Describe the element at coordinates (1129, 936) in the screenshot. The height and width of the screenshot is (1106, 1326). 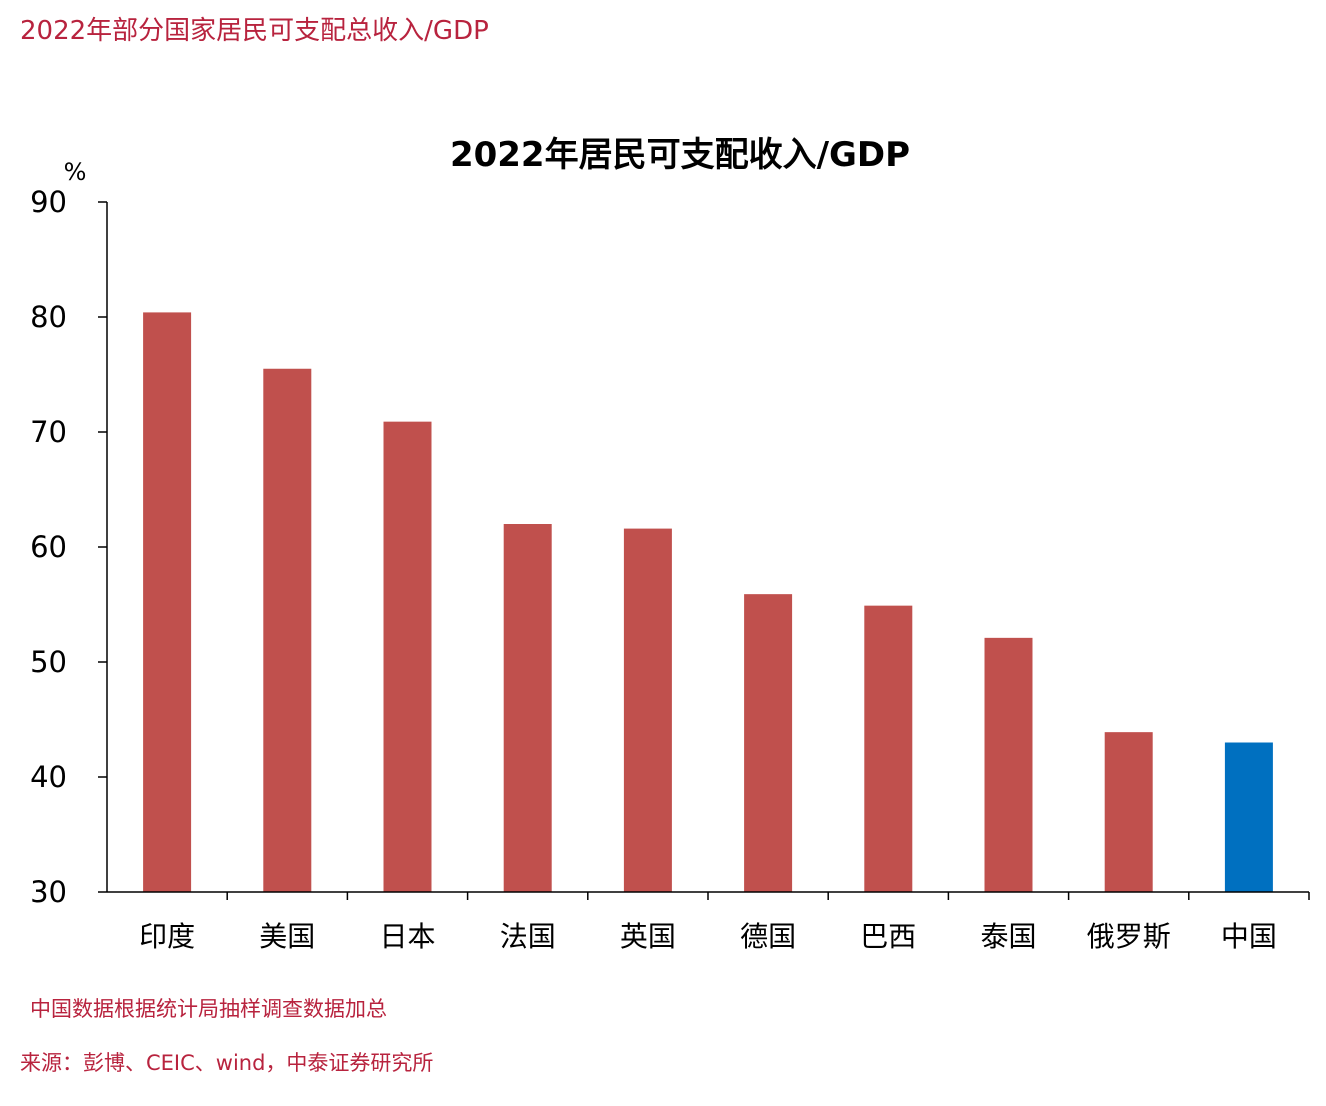
I see `x-tick-label: 俄罗斯` at that location.